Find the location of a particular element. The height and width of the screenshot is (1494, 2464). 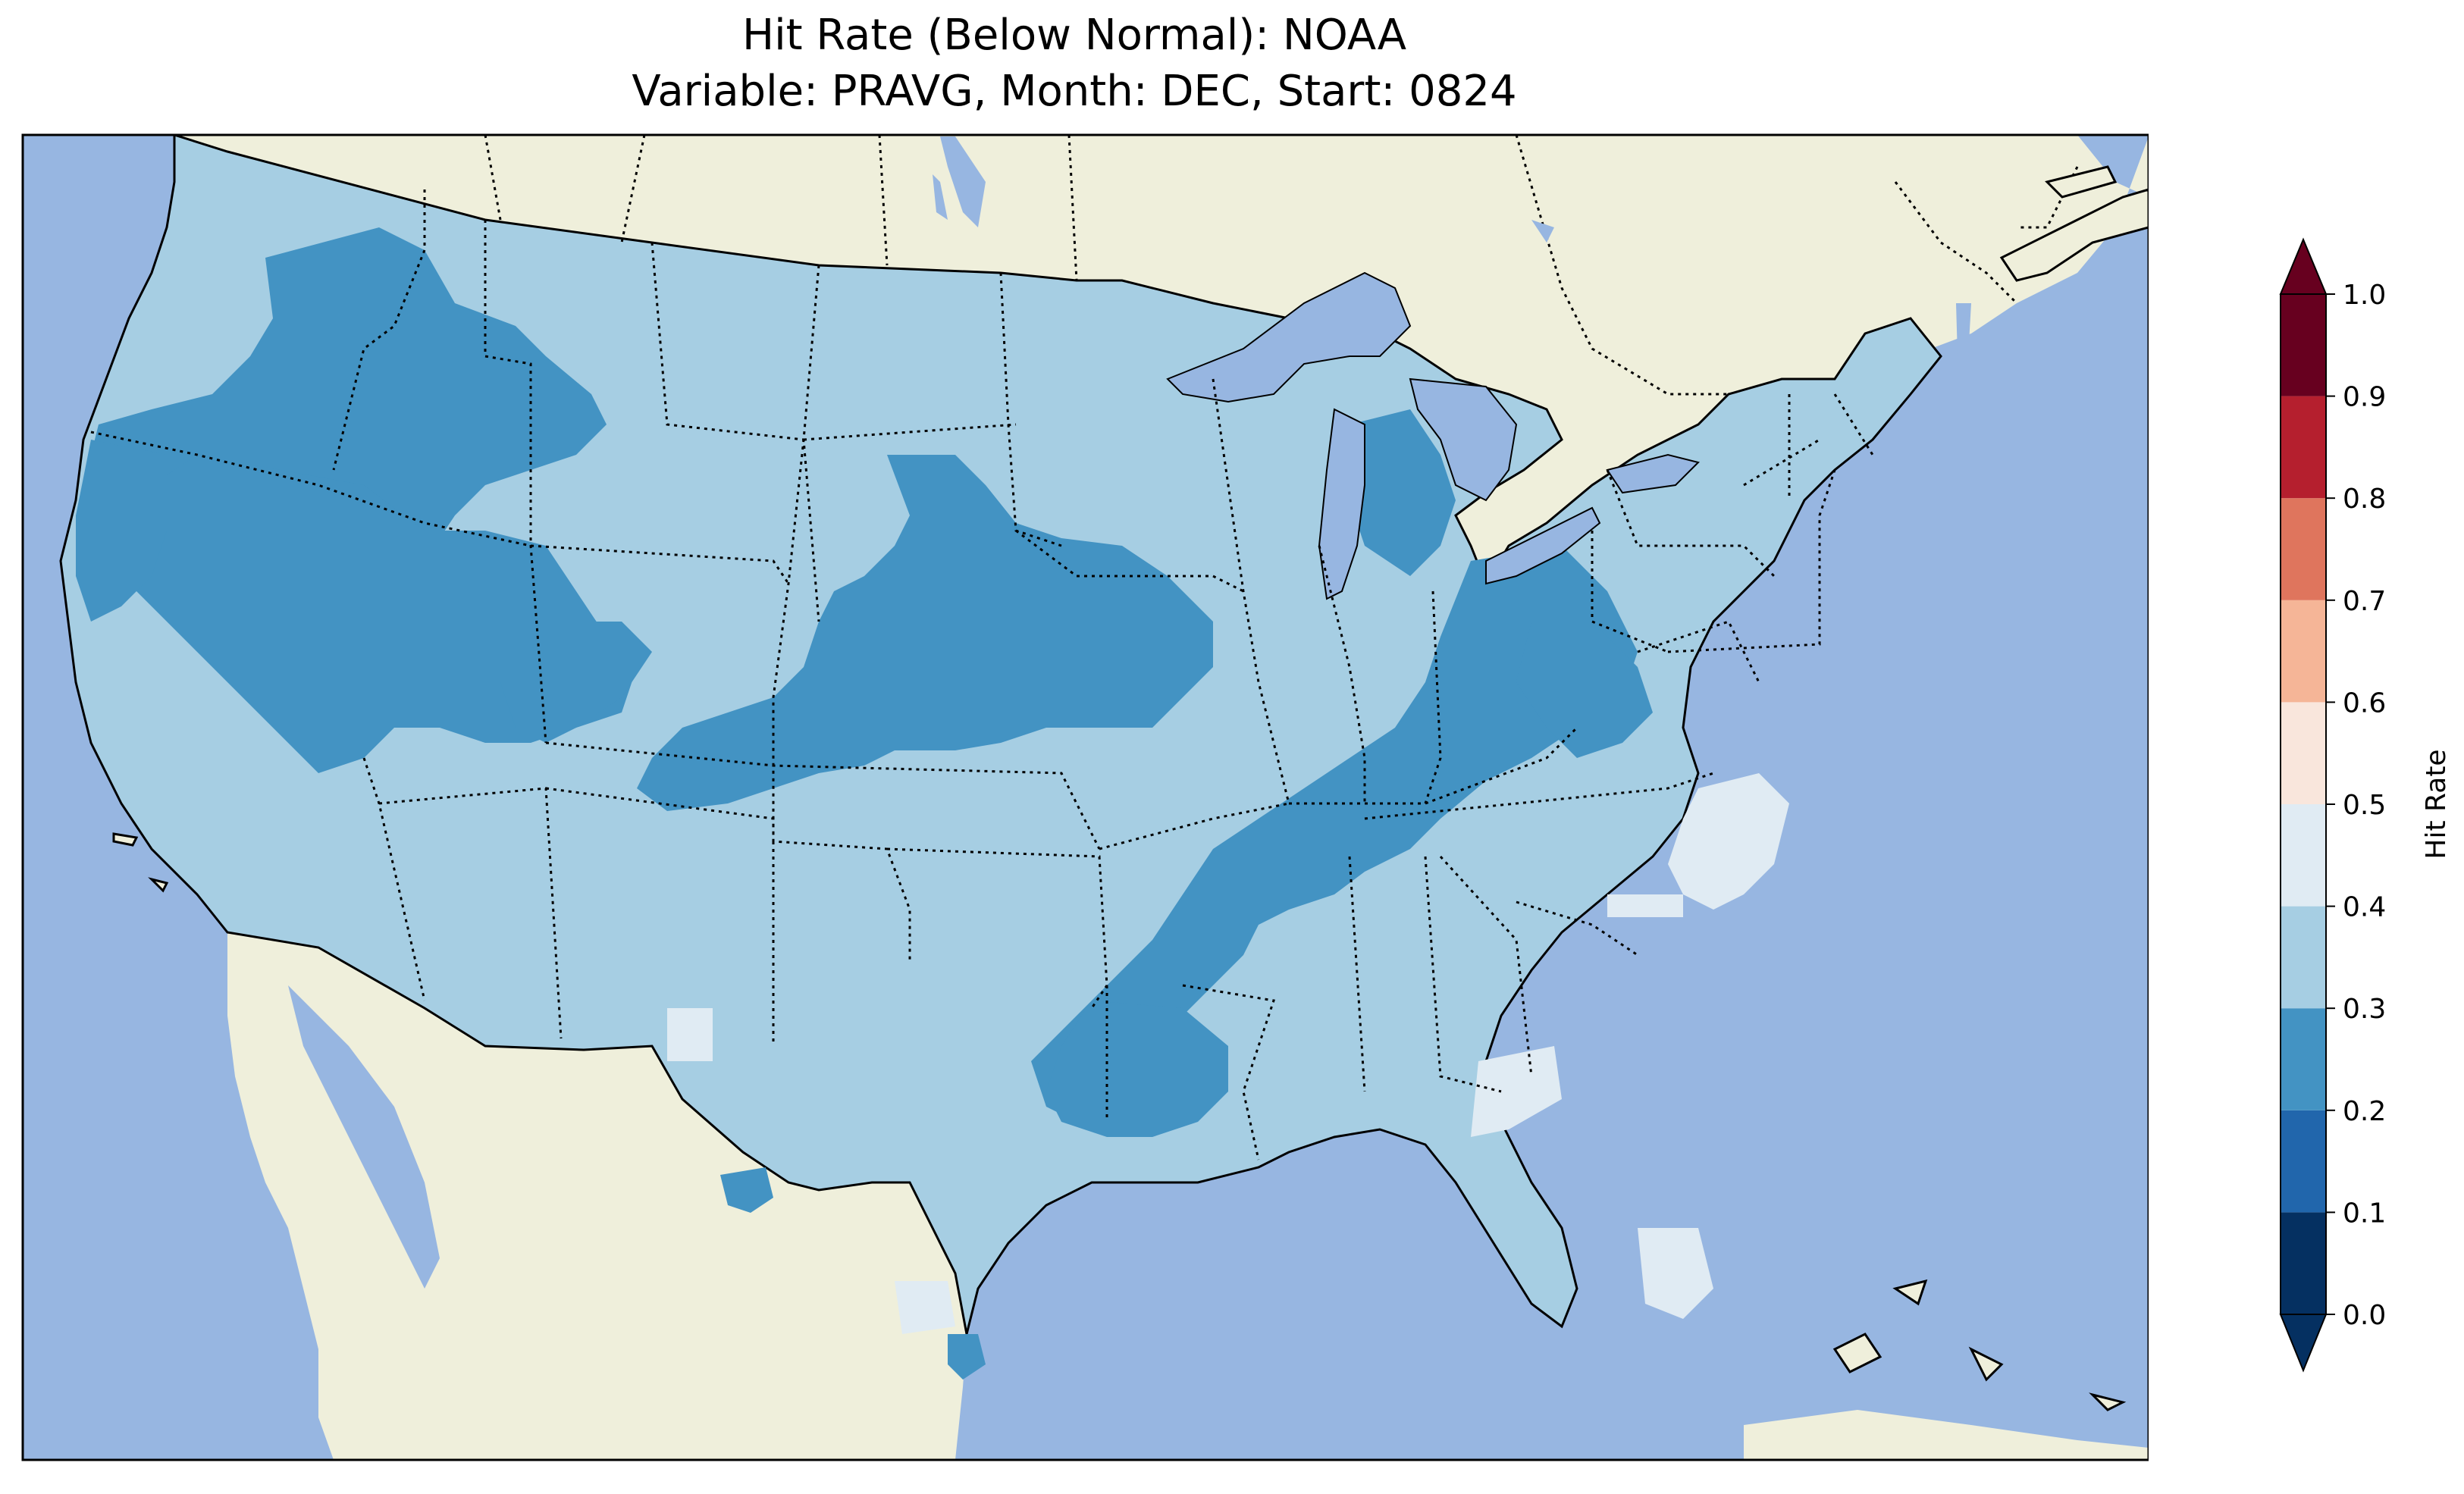

region-georgia-spot is located at coordinates (1516, 1091).